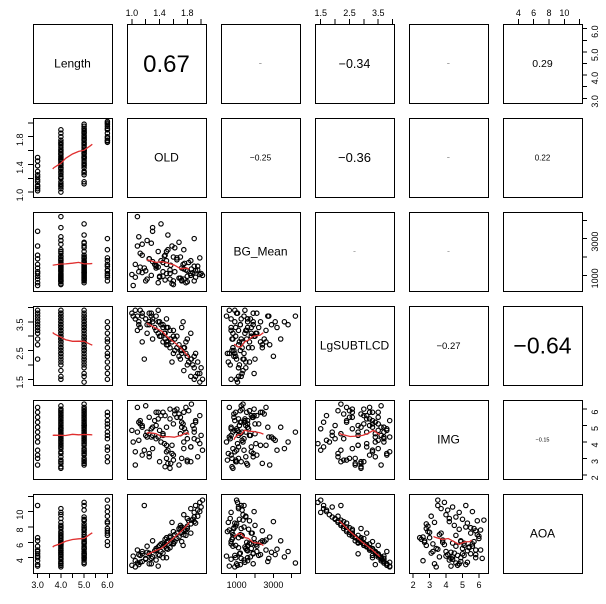  I want to click on diag-label-Length: Length, so click(72, 64).